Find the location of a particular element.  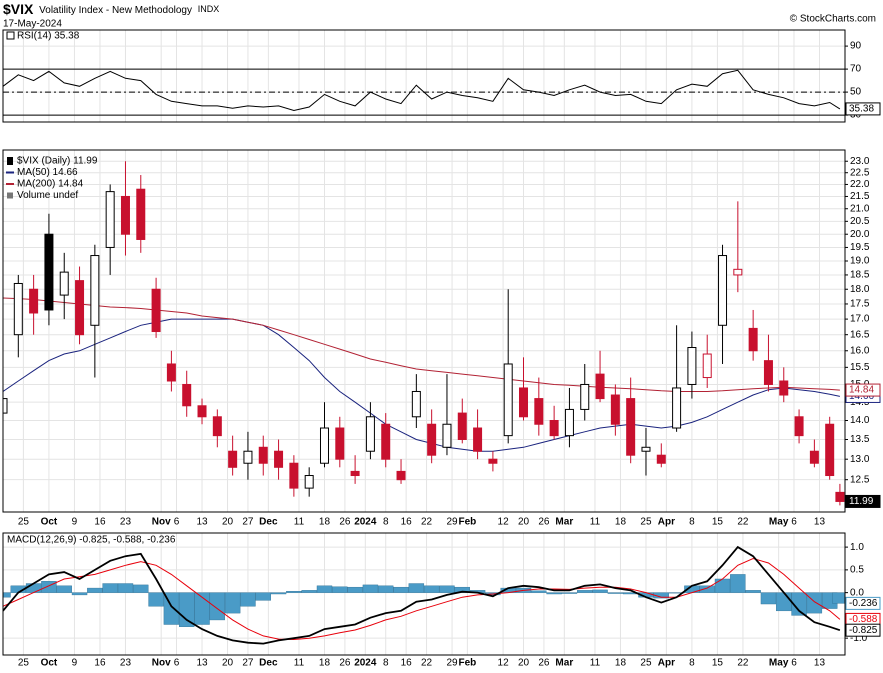

y-tick-label: 18.5 is located at coordinates (860, 275).